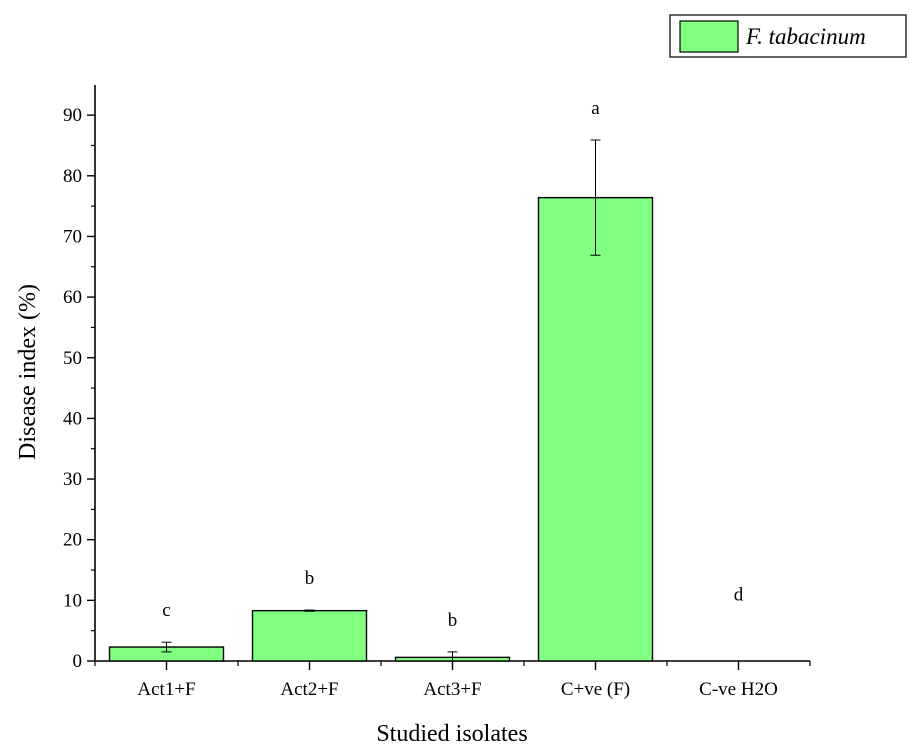 The image size is (910, 749). Describe the element at coordinates (28, 372) in the screenshot. I see `y-axis-title: Disease index (%)` at that location.